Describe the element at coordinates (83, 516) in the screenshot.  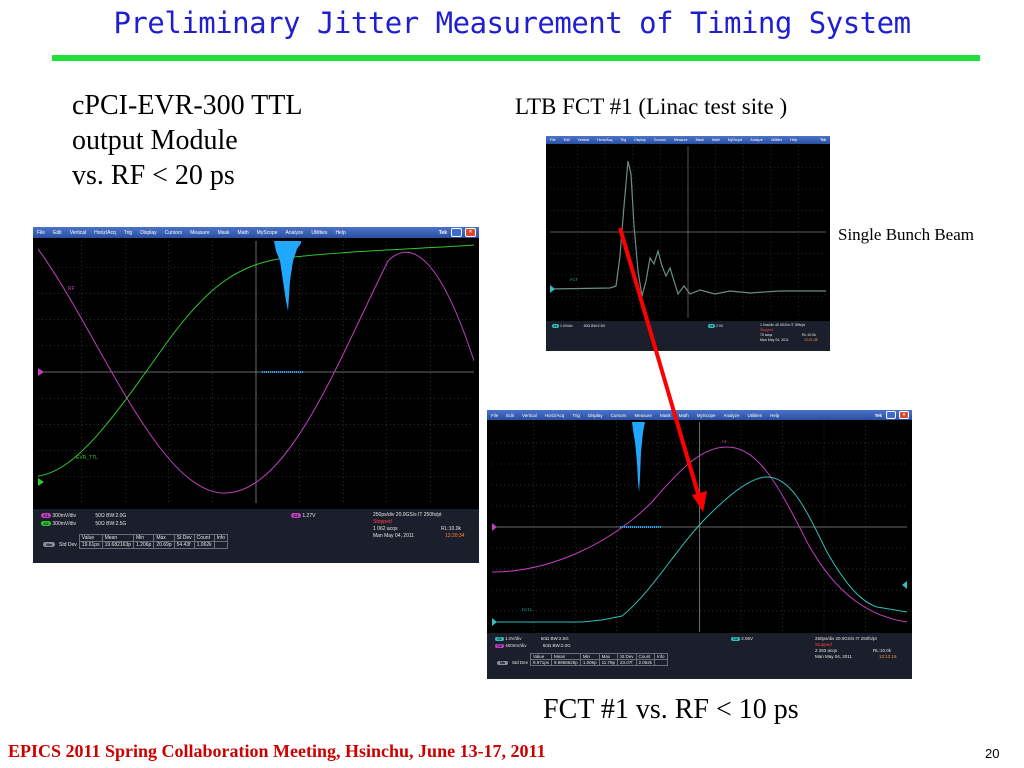
I see `channel-1-readout: C1 300mV/div 50Ω BW:2.0G` at that location.